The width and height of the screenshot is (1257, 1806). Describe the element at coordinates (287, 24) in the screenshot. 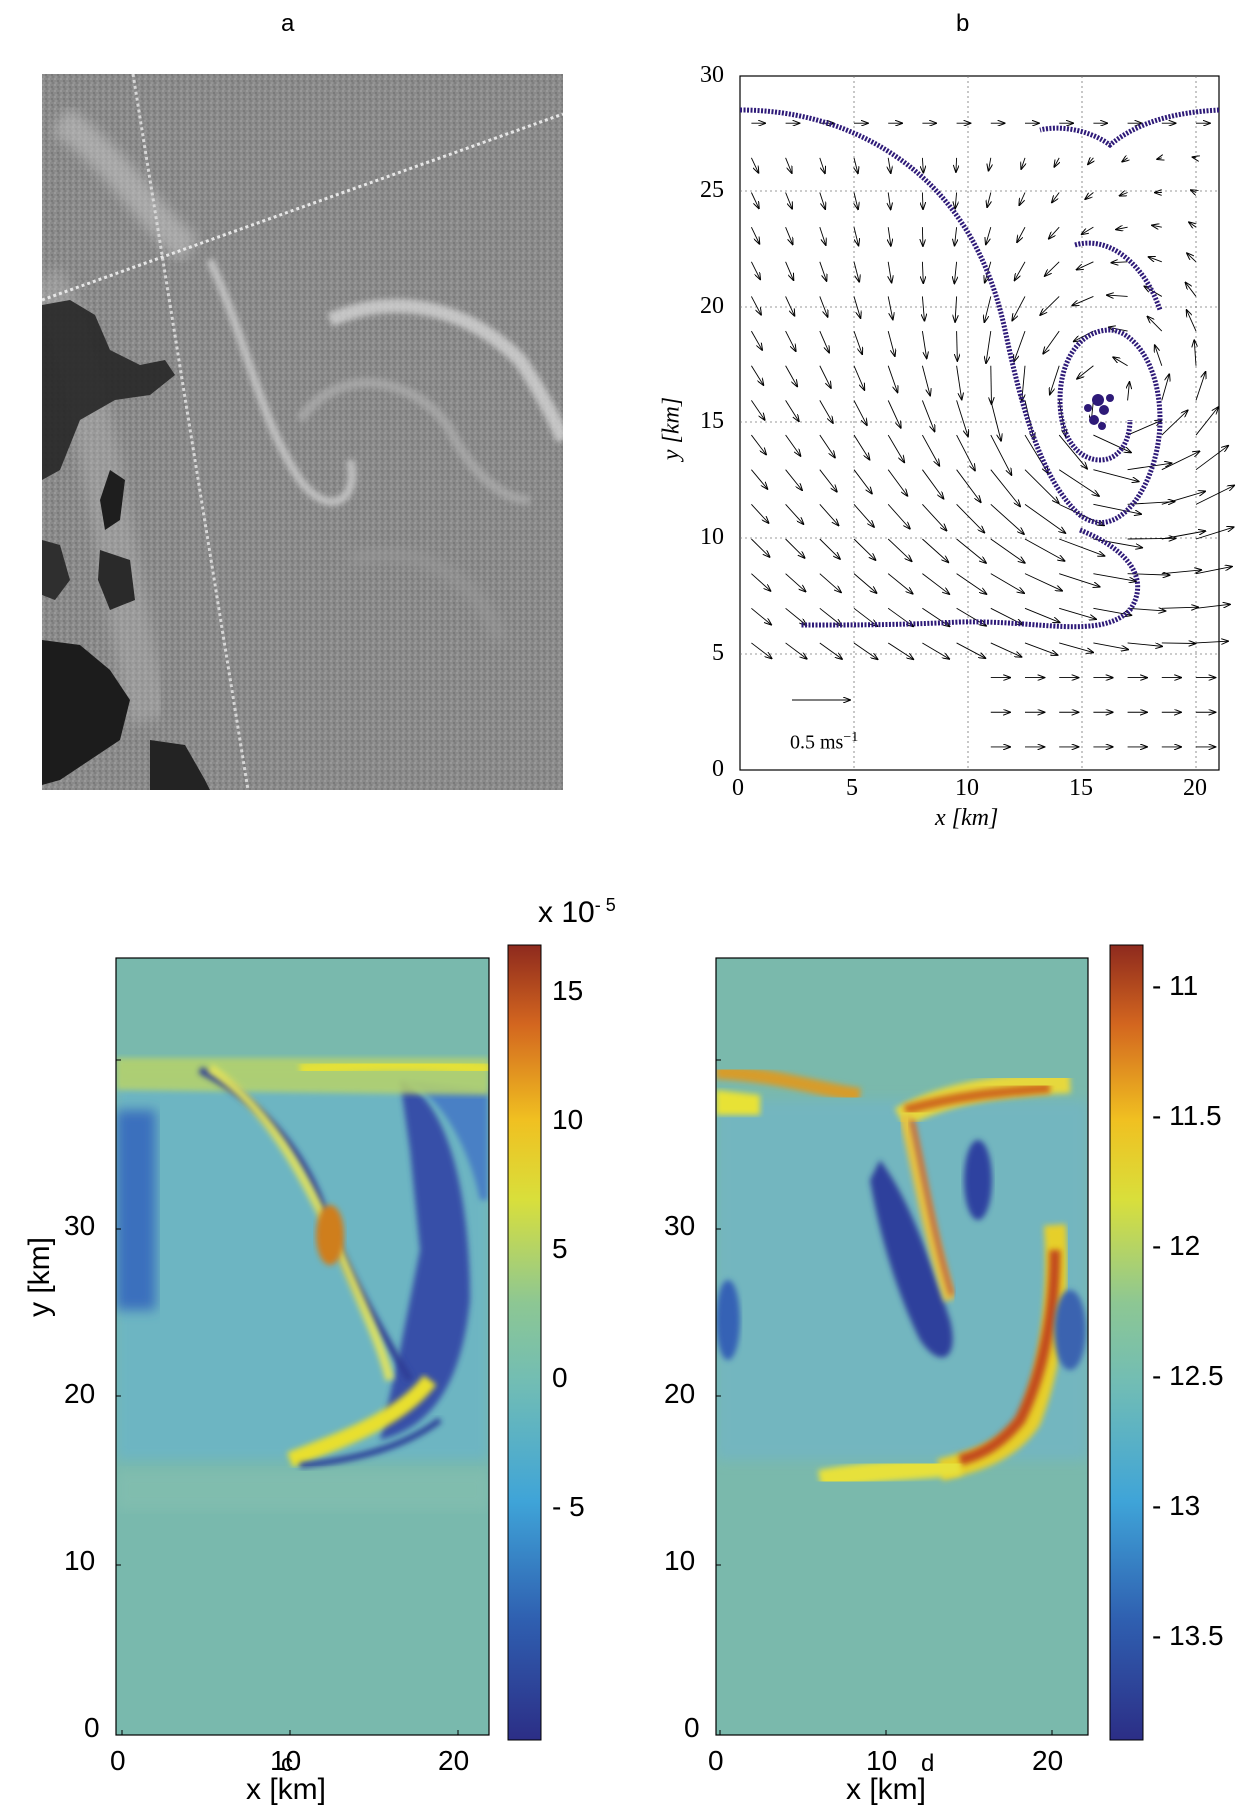

I see `panel-letter-a: a` at that location.